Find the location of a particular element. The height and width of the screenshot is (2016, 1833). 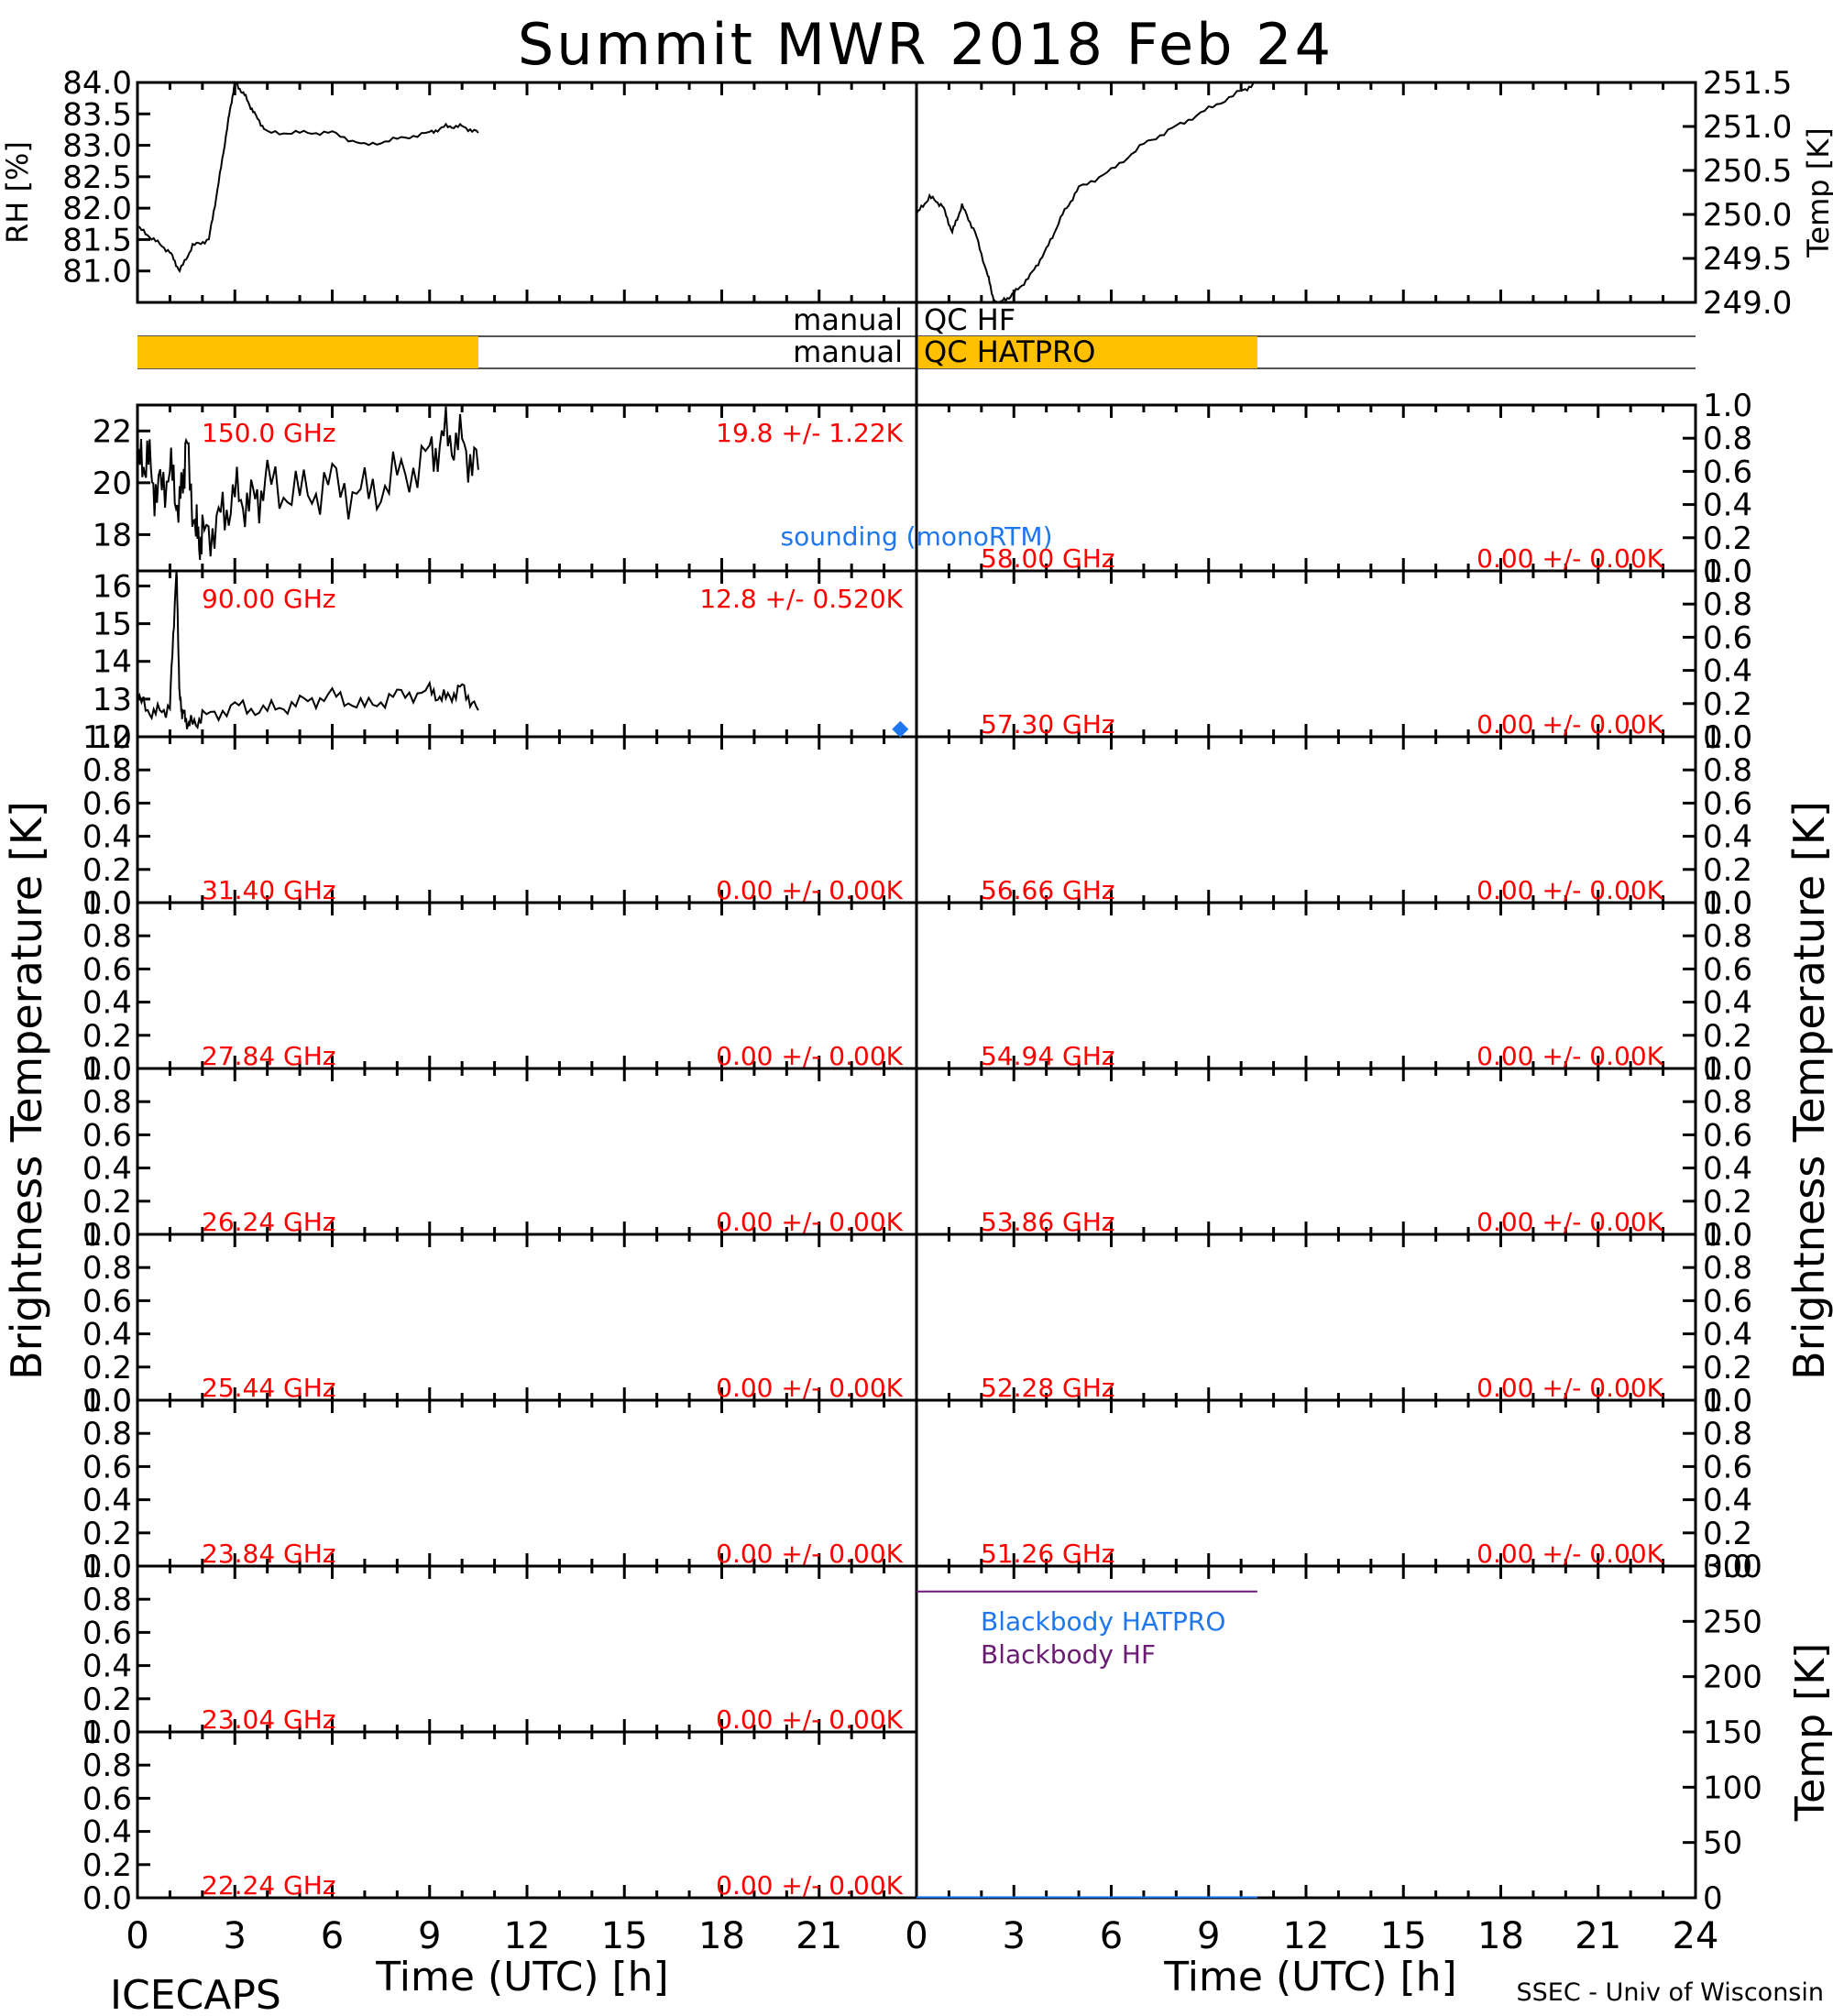

tb-90-ytick-label: 16 is located at coordinates (112, 586).